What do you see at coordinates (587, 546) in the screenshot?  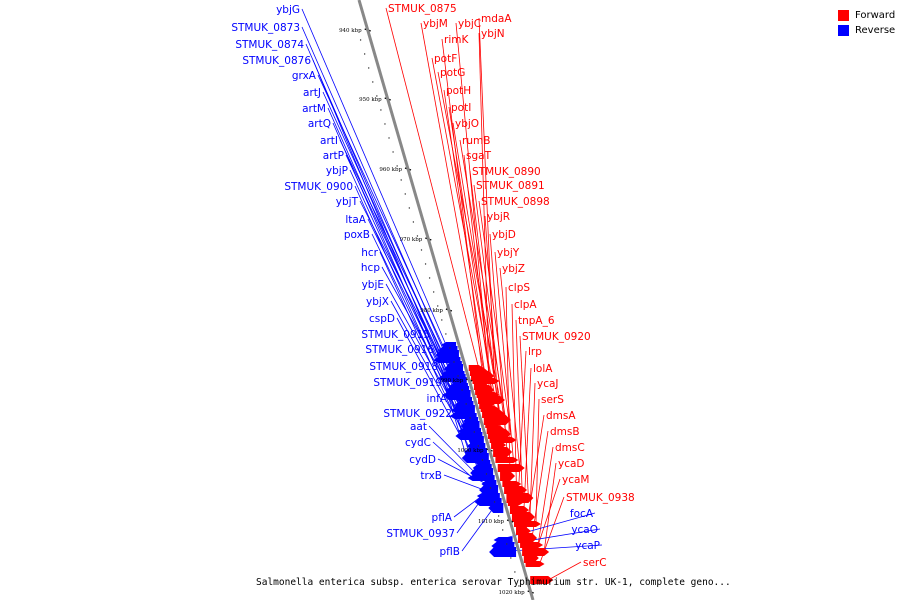 I see `gene-label-ycaP: ycaP` at bounding box center [587, 546].